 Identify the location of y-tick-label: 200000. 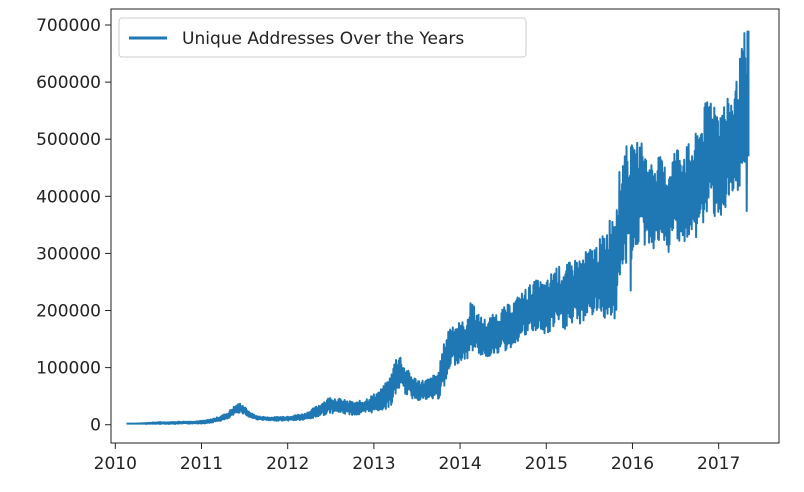
(68, 312).